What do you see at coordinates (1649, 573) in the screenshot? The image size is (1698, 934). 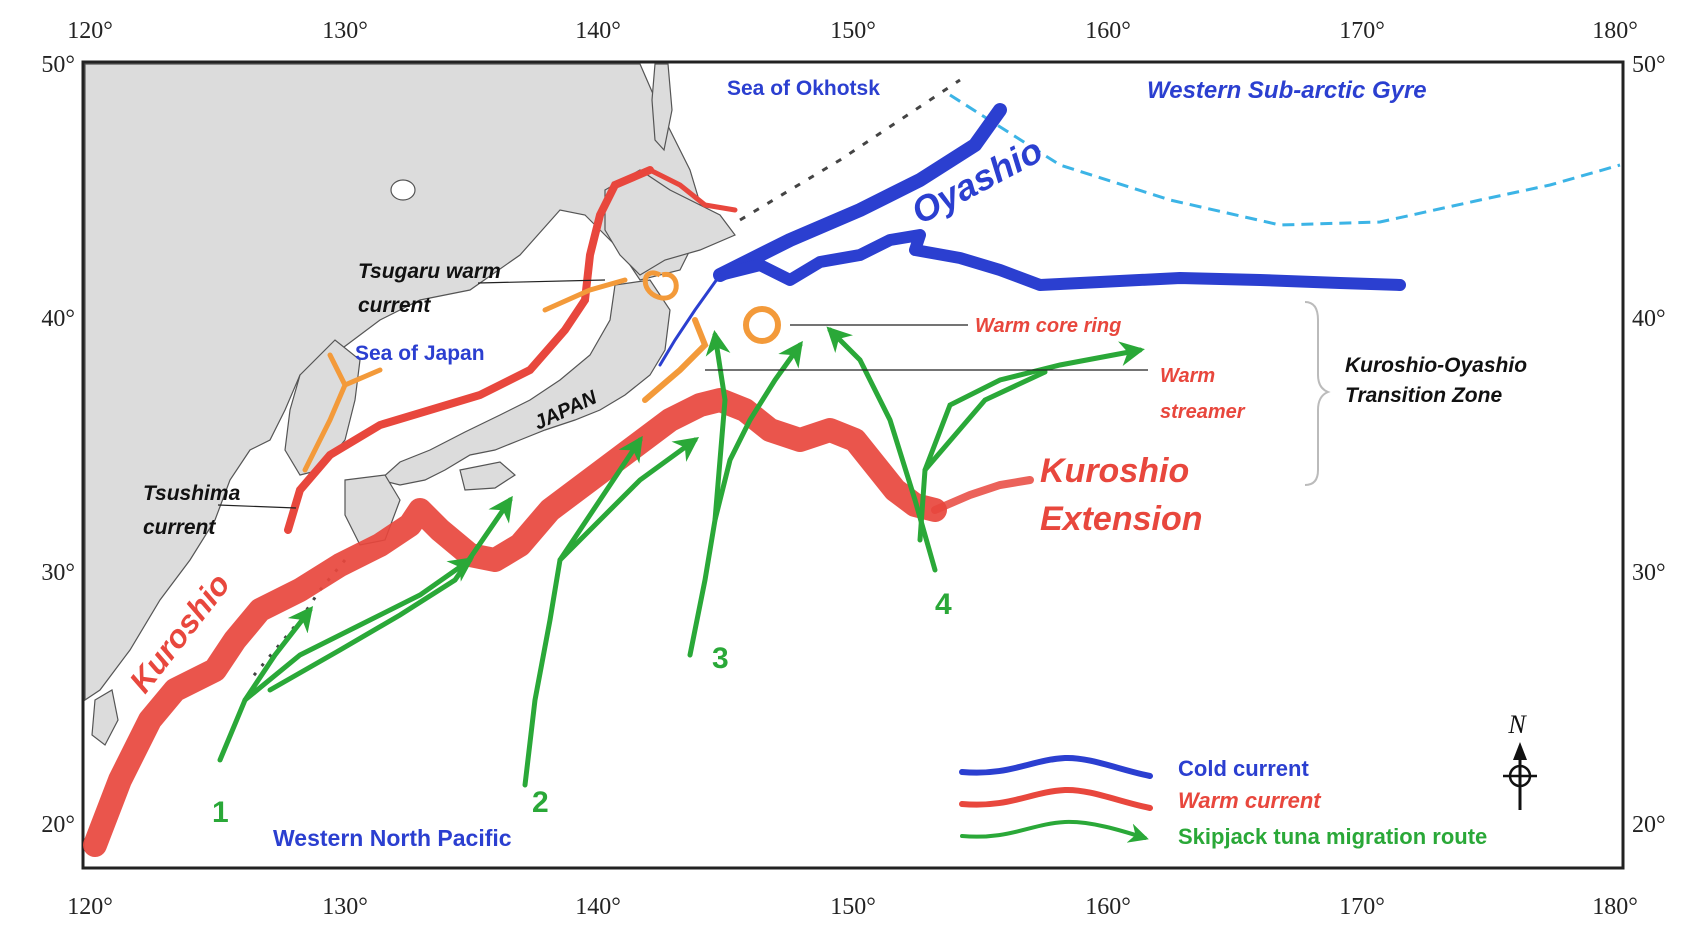 I see `right-tick-30: 30°` at bounding box center [1649, 573].